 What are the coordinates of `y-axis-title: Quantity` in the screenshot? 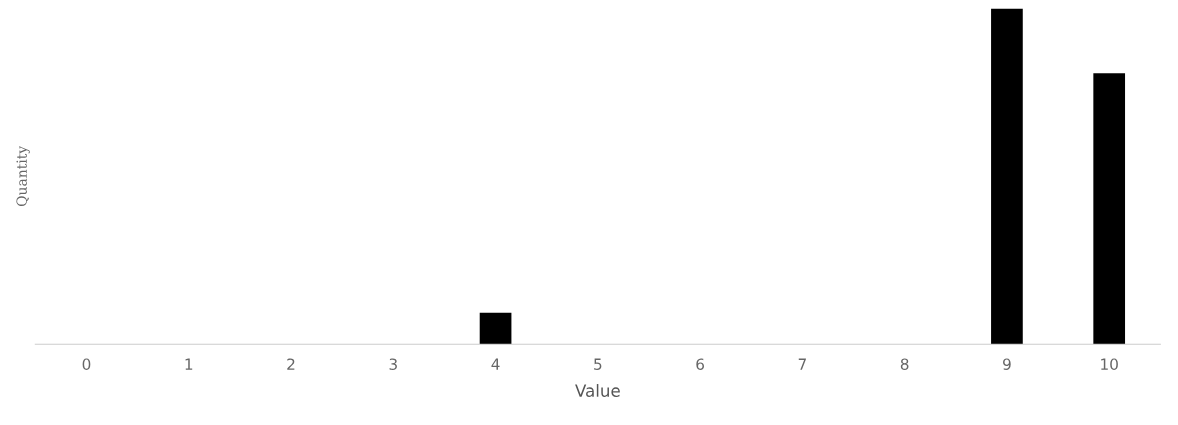 It's located at (23, 176).